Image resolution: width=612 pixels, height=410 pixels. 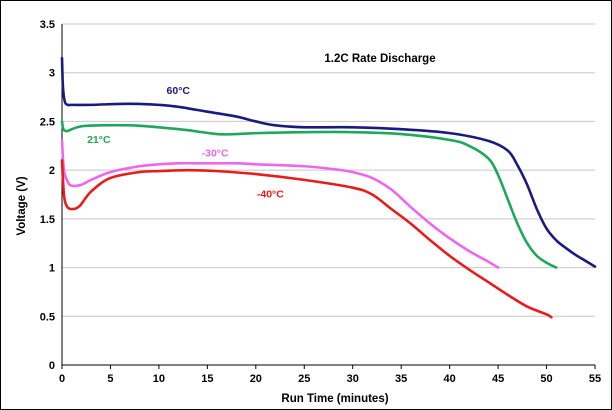 I want to click on y-tick-label: 1, so click(x=52, y=269).